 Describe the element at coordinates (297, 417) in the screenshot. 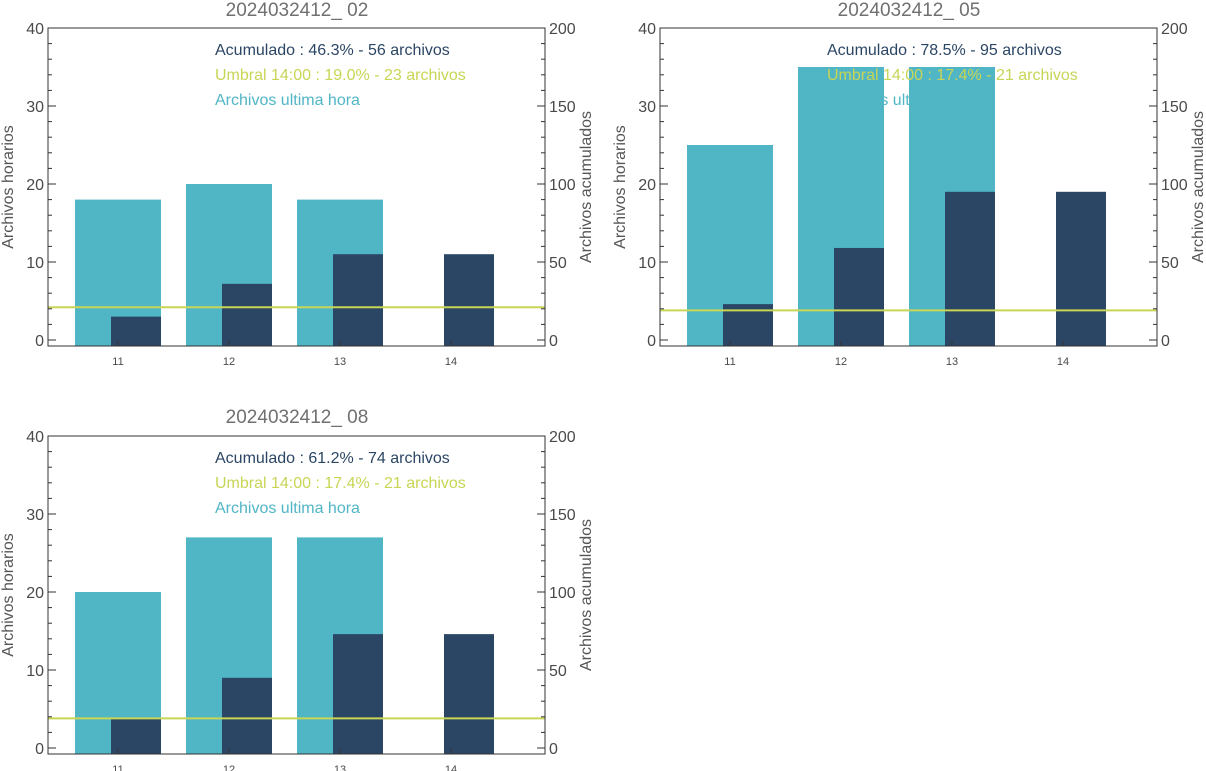

I see `chart-title: 2024032412_ 08` at that location.